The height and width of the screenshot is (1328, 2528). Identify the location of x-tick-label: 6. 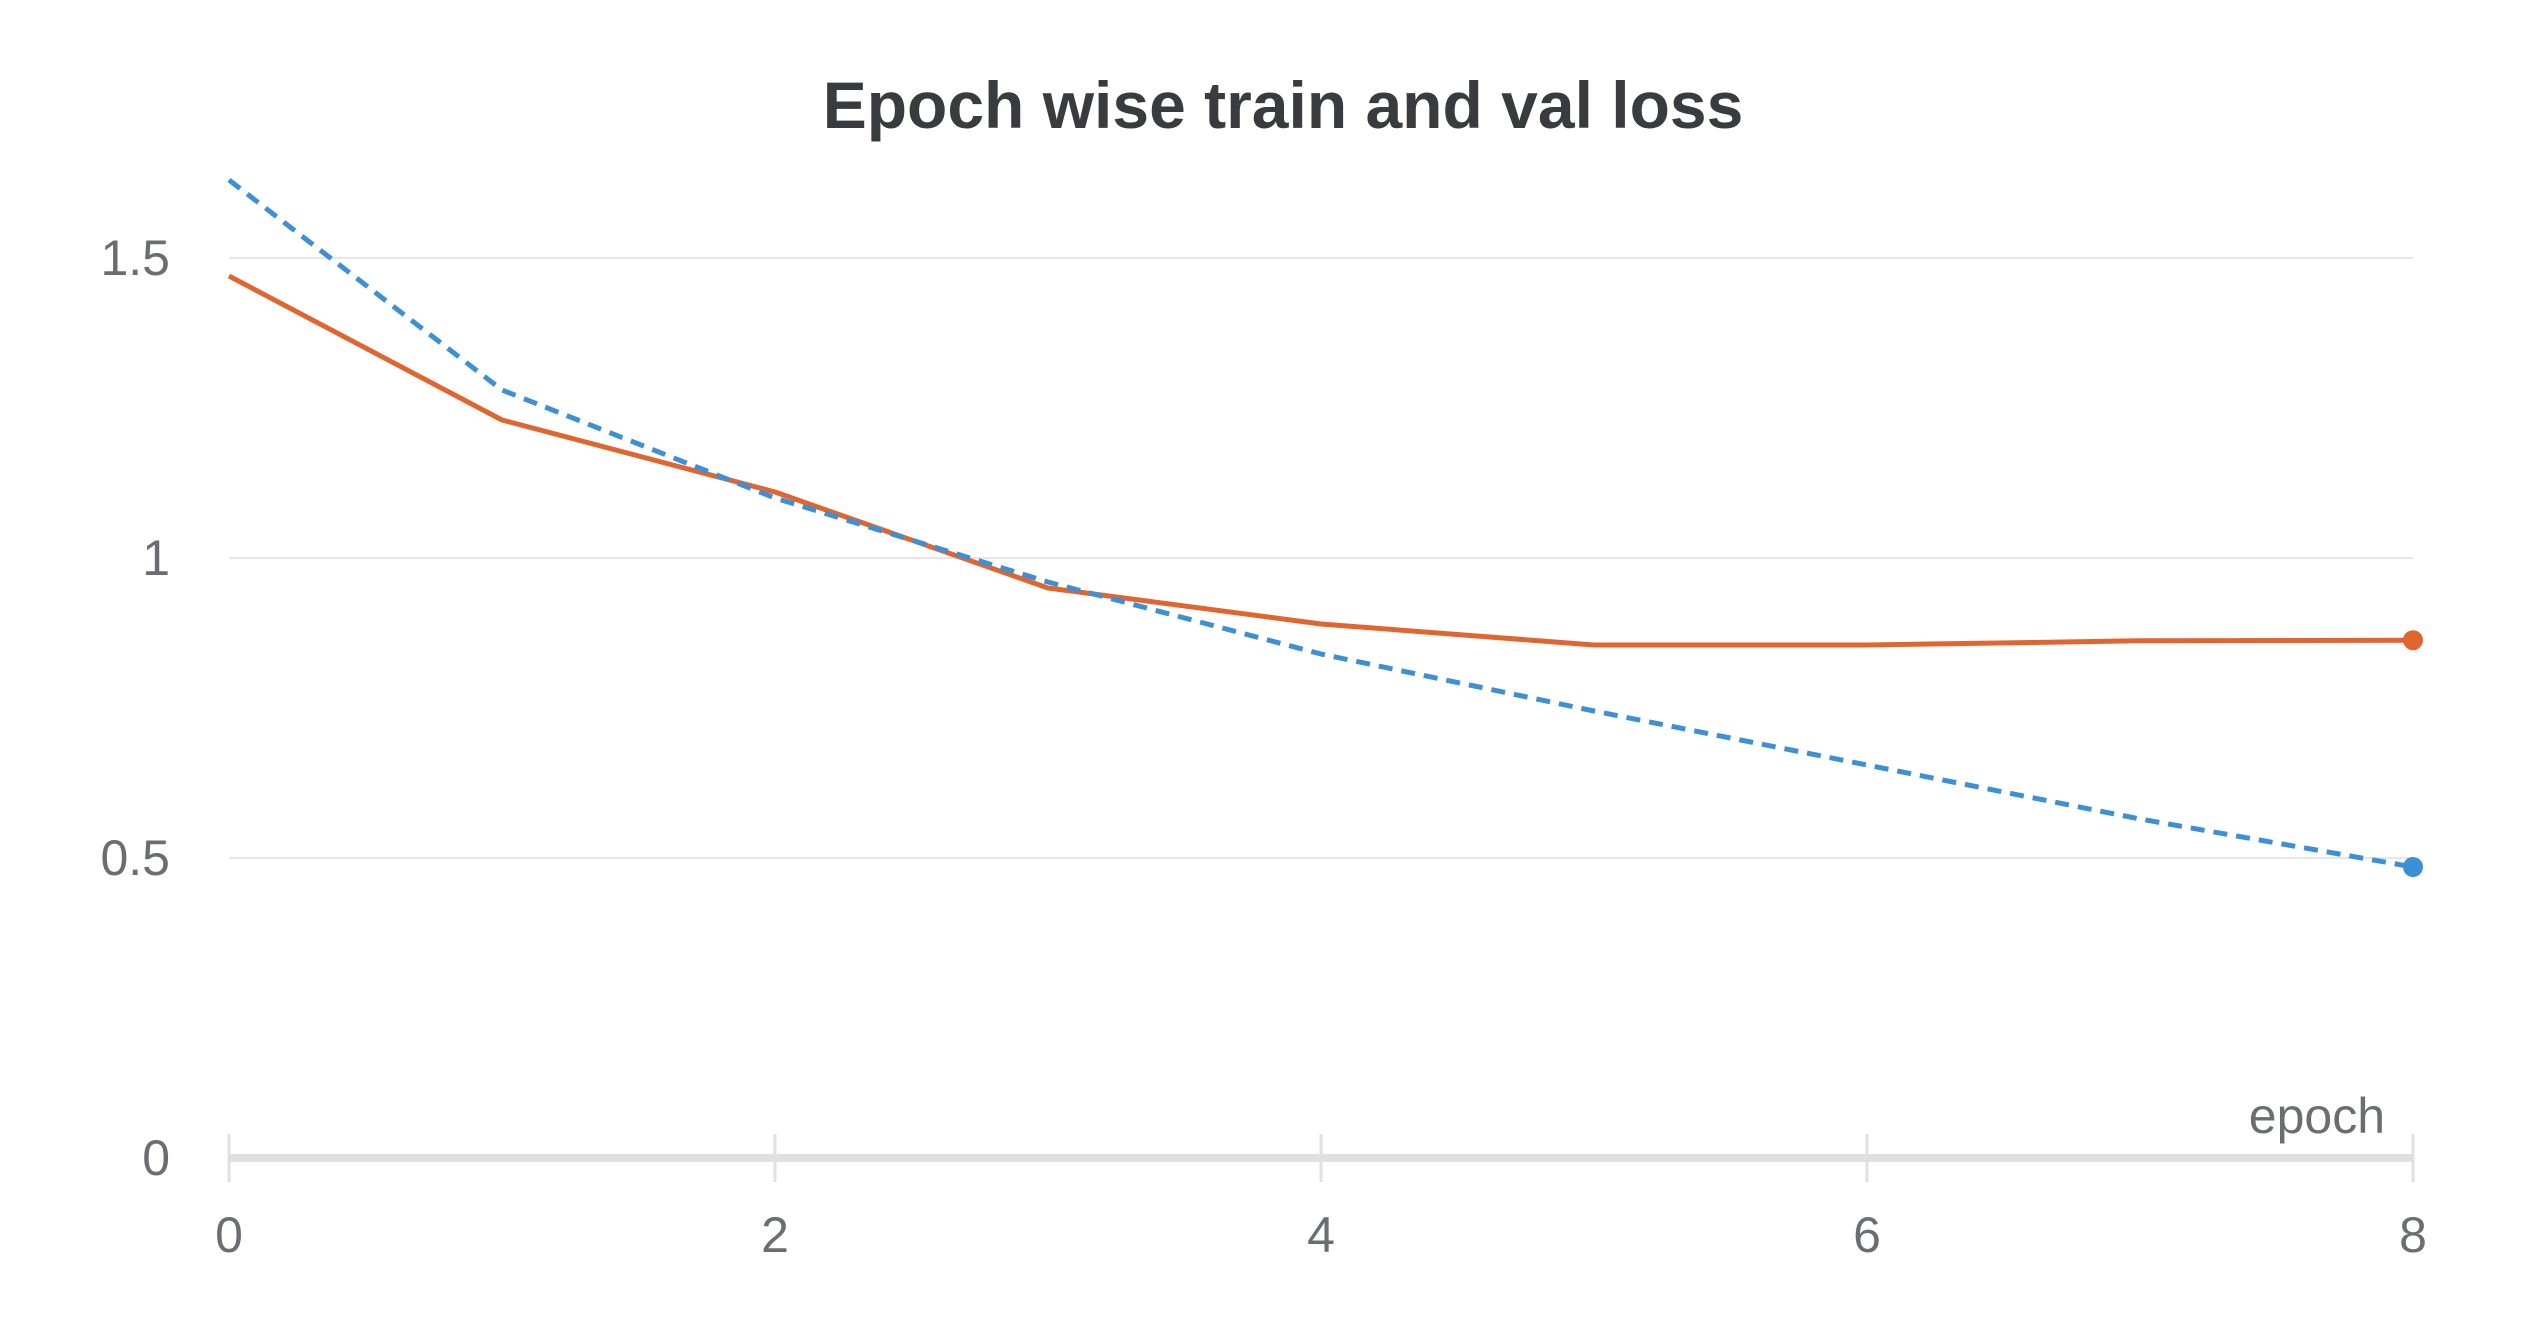
(1867, 1235).